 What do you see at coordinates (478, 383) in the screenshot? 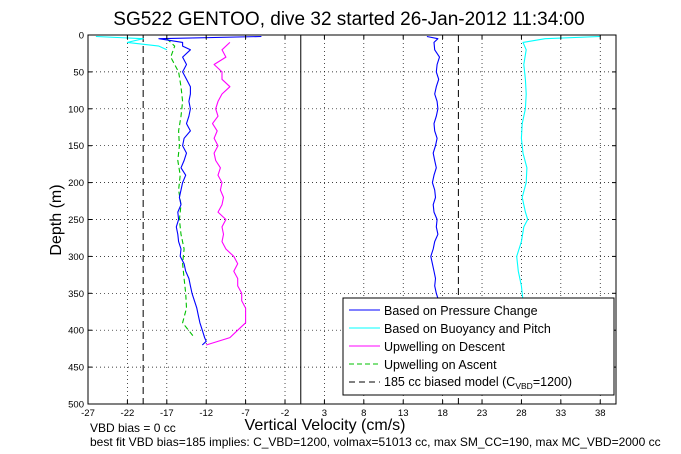
I see `legend-label-model: 185 cc biased model (CVBD=1200)` at bounding box center [478, 383].